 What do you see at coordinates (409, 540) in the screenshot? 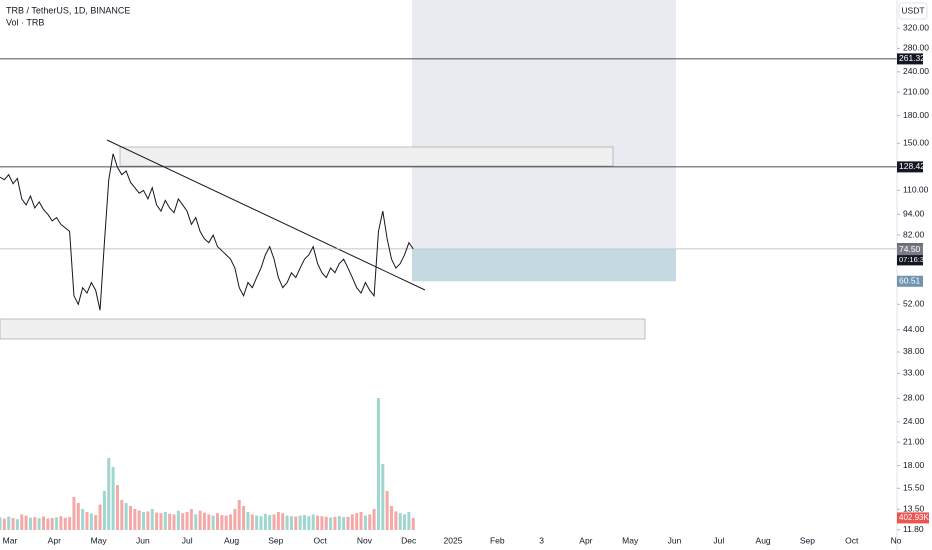
I see `x-tick-label: Dec` at bounding box center [409, 540].